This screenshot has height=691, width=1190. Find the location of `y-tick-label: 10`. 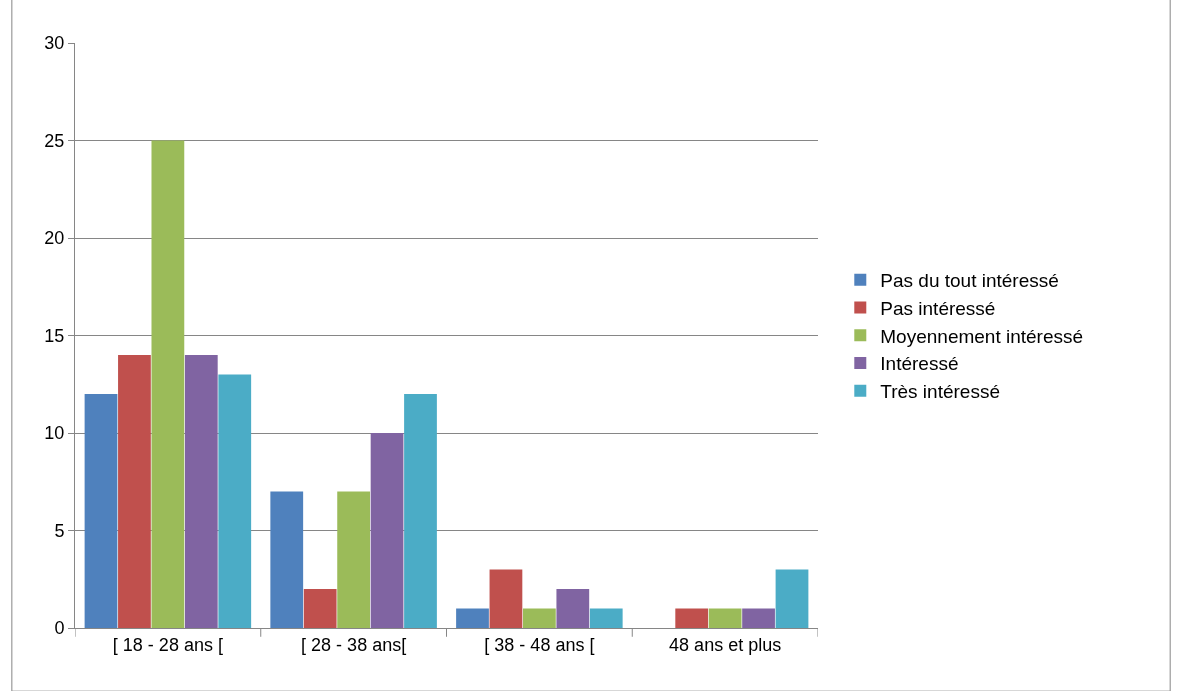

y-tick-label: 10 is located at coordinates (54, 433).